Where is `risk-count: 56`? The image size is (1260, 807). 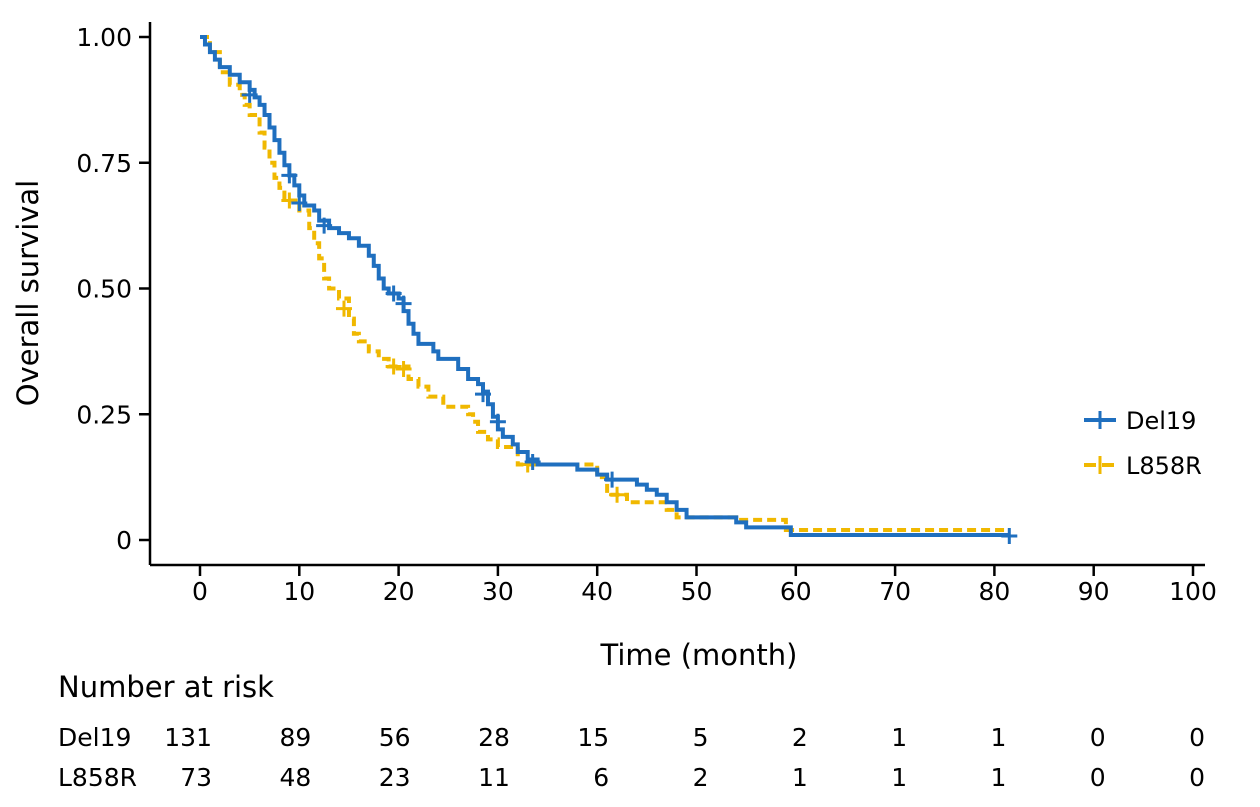 risk-count: 56 is located at coordinates (395, 737).